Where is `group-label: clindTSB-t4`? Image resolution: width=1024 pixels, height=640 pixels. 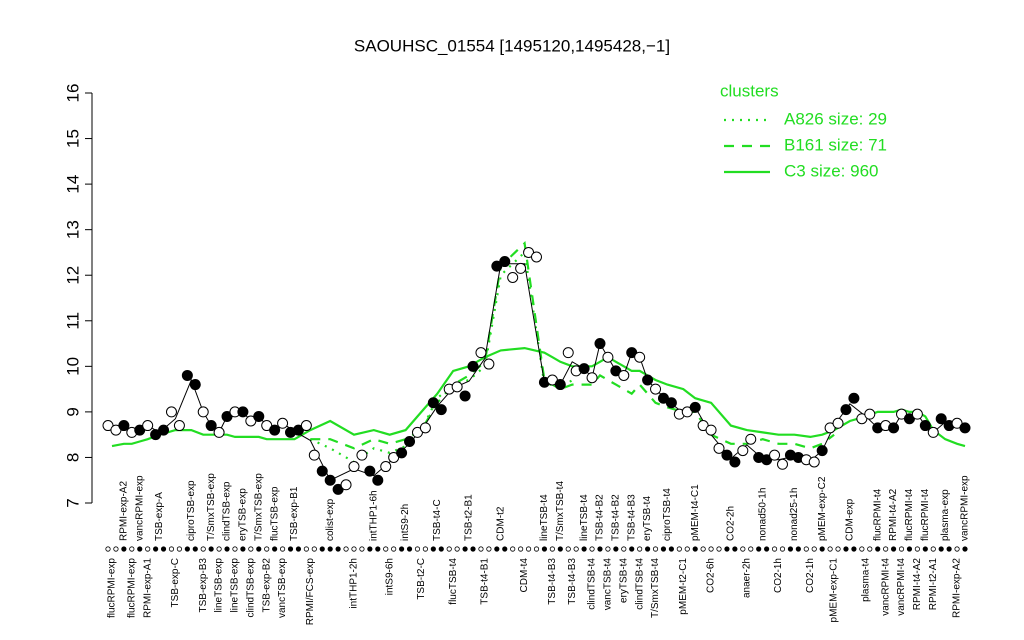 group-label: clindTSB-t4 is located at coordinates (592, 584).